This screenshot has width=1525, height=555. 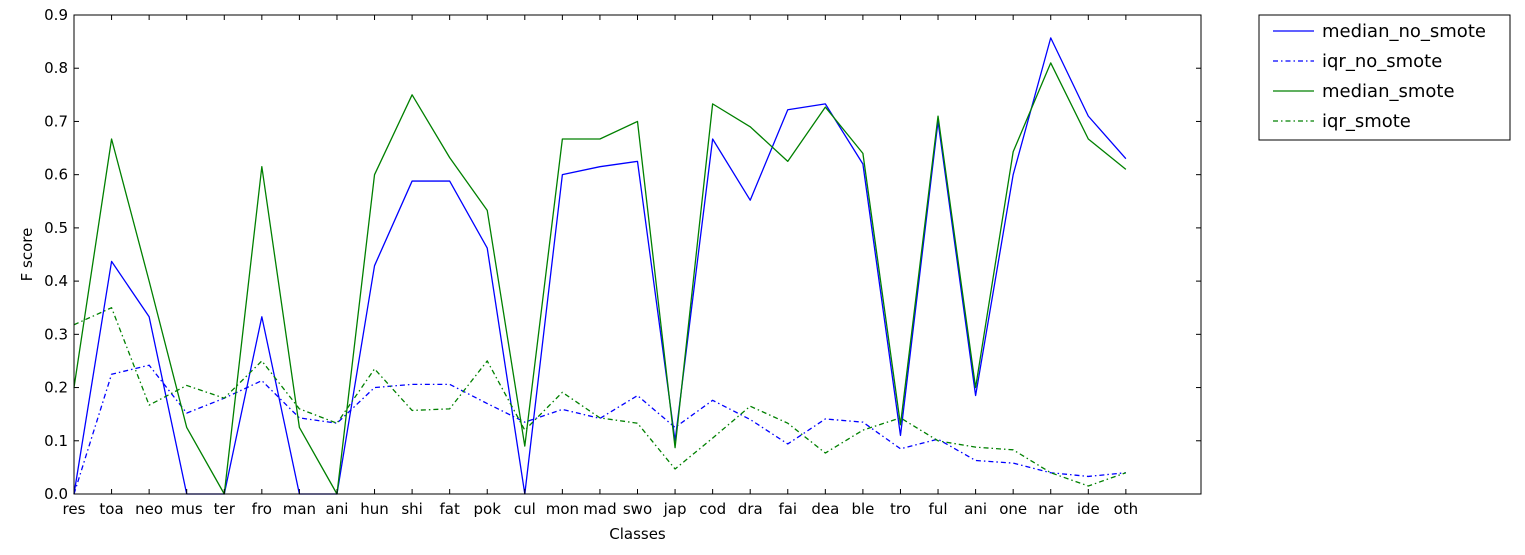 What do you see at coordinates (562, 509) in the screenshot?
I see `x-tick-label: mon` at bounding box center [562, 509].